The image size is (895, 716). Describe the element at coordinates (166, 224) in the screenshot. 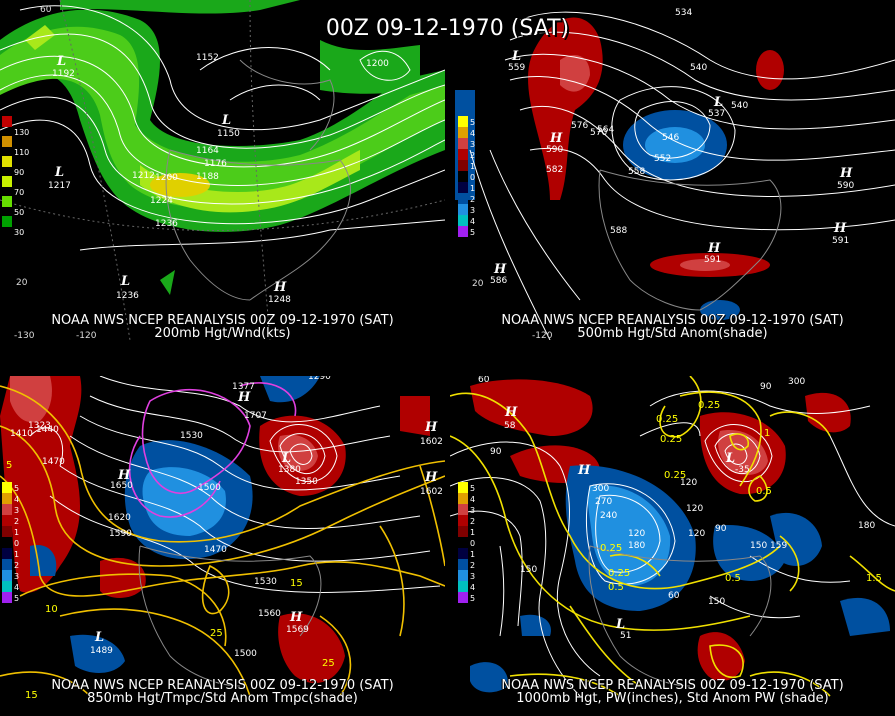

I see `contour-label: 1236` at that location.